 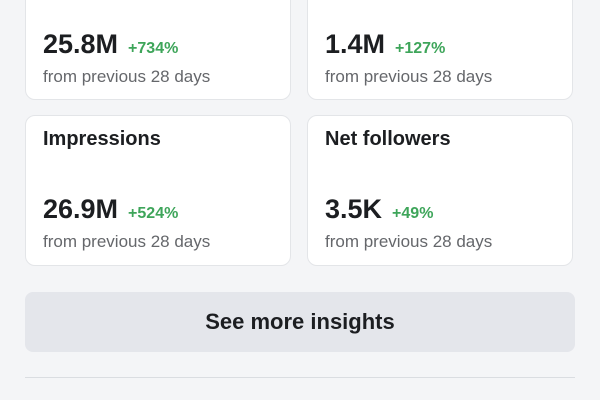 I want to click on metric-change: +734%, so click(x=153, y=48).